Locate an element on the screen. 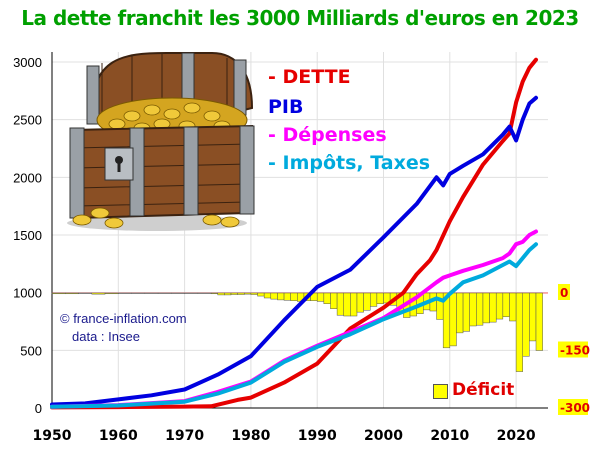  x-tick-label: 2020 is located at coordinates (516, 436).